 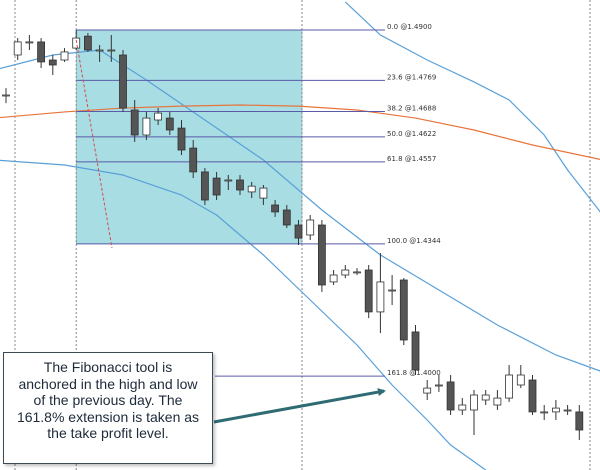 I want to click on fib-level-label: 23.6 @1.4769, so click(x=411, y=77).